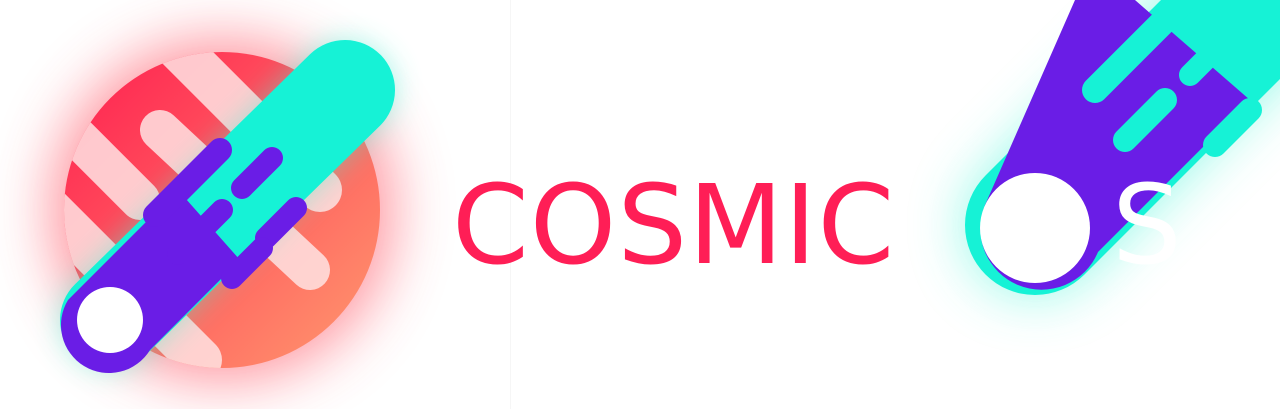 The width and height of the screenshot is (1280, 409). I want to click on wordmark-trailing-letter: S, so click(1147, 225).